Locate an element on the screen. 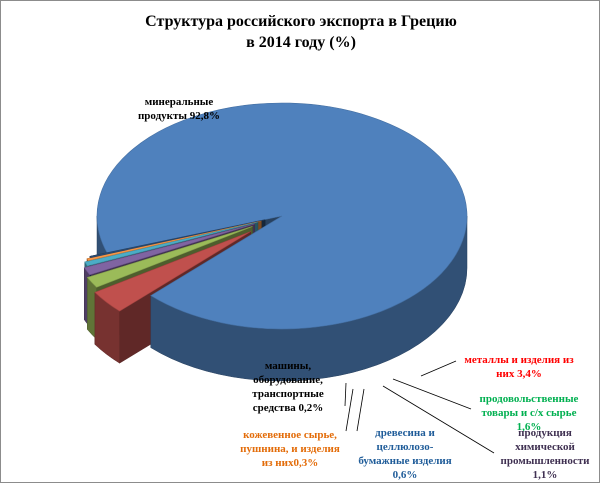  data-label-1: металлы и изделия из них 3,4% is located at coordinates (519, 367).